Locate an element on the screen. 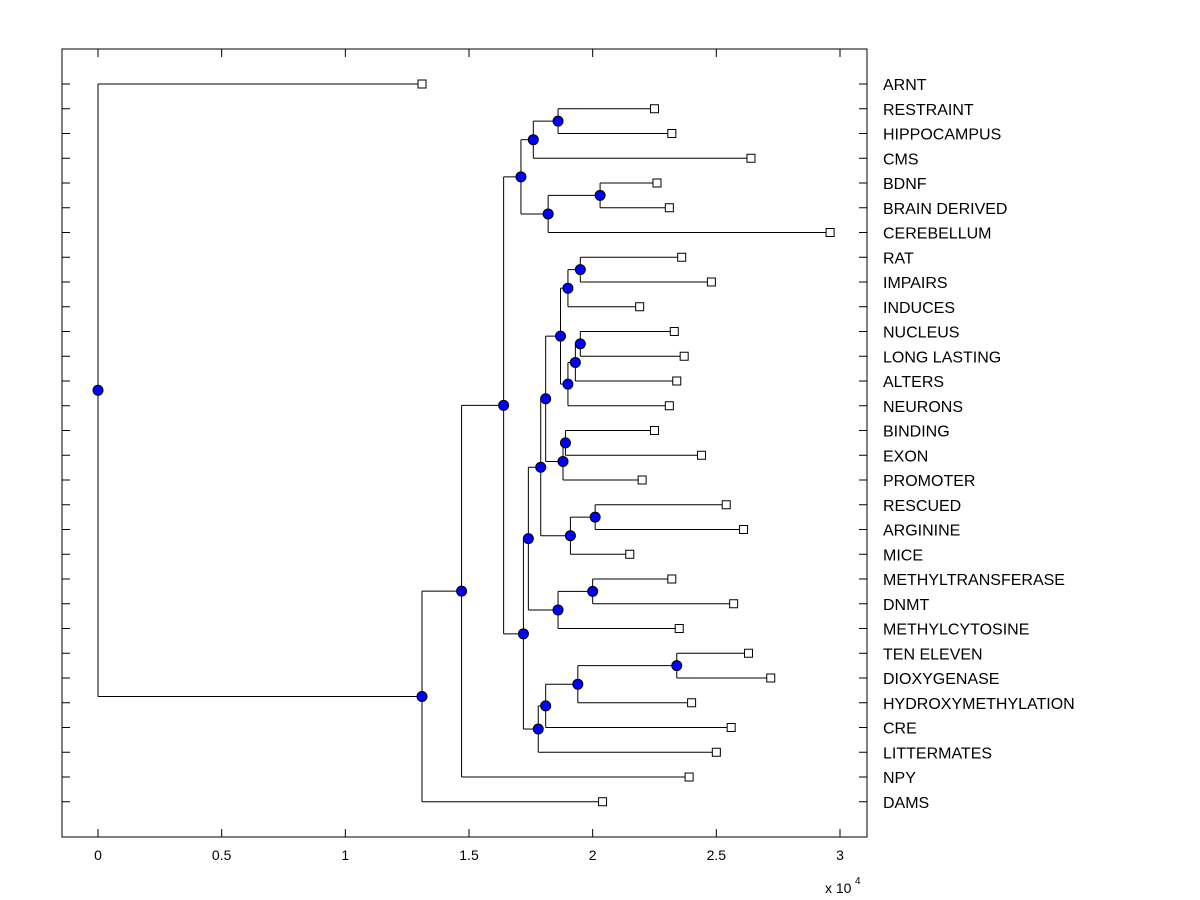 This screenshot has height=900, width=1200. leaf-label: NPY is located at coordinates (899, 778).